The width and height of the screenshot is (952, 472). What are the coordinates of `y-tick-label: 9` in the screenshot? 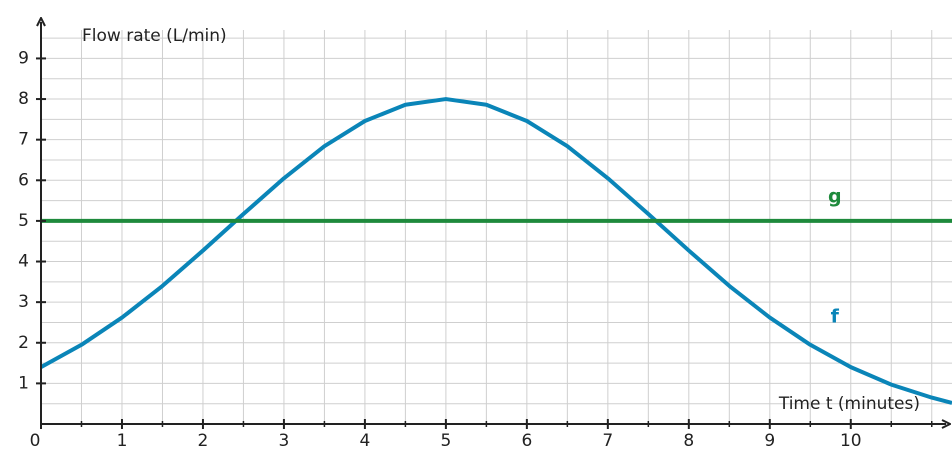 It's located at (23, 58).